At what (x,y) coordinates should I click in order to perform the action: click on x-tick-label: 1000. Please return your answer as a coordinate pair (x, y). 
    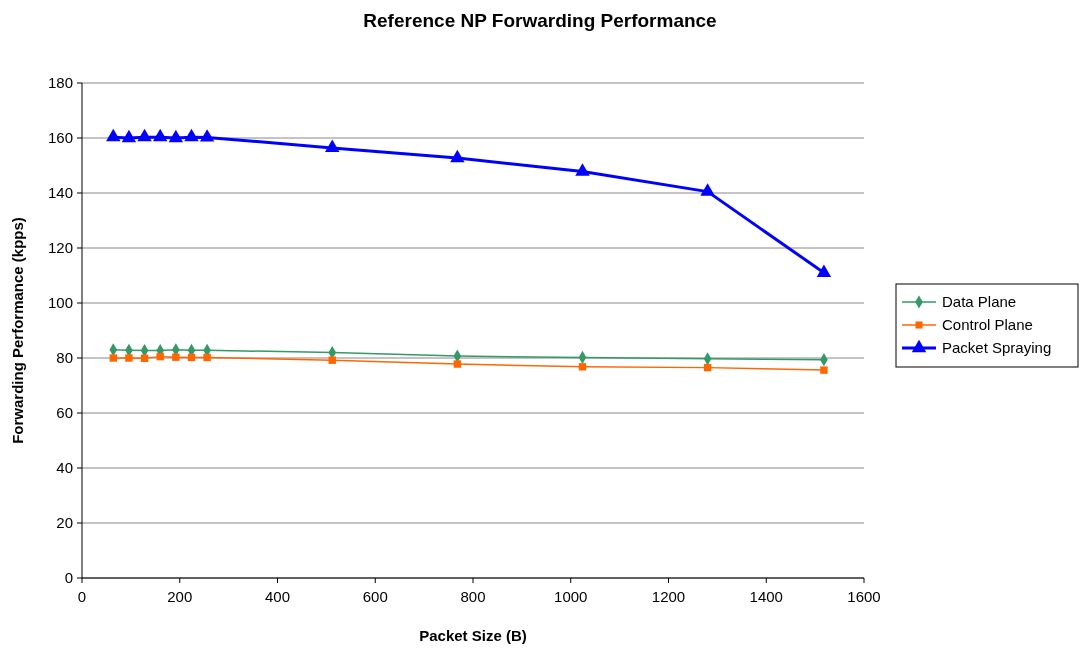
    Looking at the image, I should click on (571, 596).